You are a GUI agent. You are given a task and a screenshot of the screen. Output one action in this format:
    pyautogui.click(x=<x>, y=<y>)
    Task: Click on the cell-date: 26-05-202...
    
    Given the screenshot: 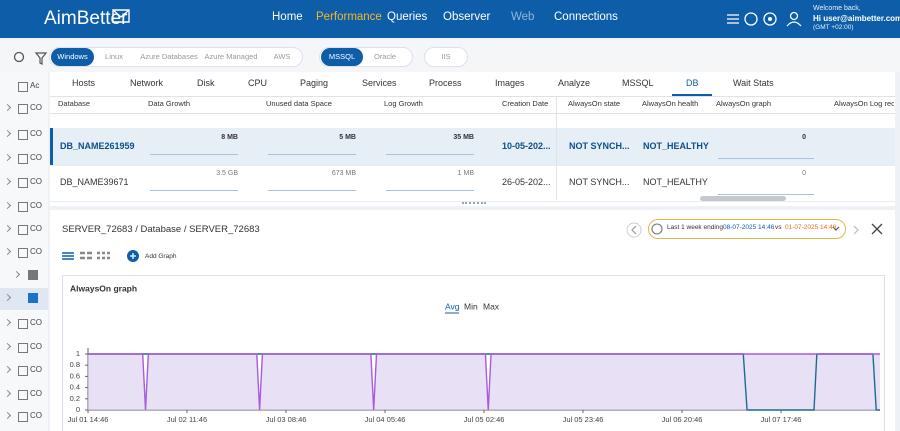 What is the action you would take?
    pyautogui.click(x=526, y=182)
    